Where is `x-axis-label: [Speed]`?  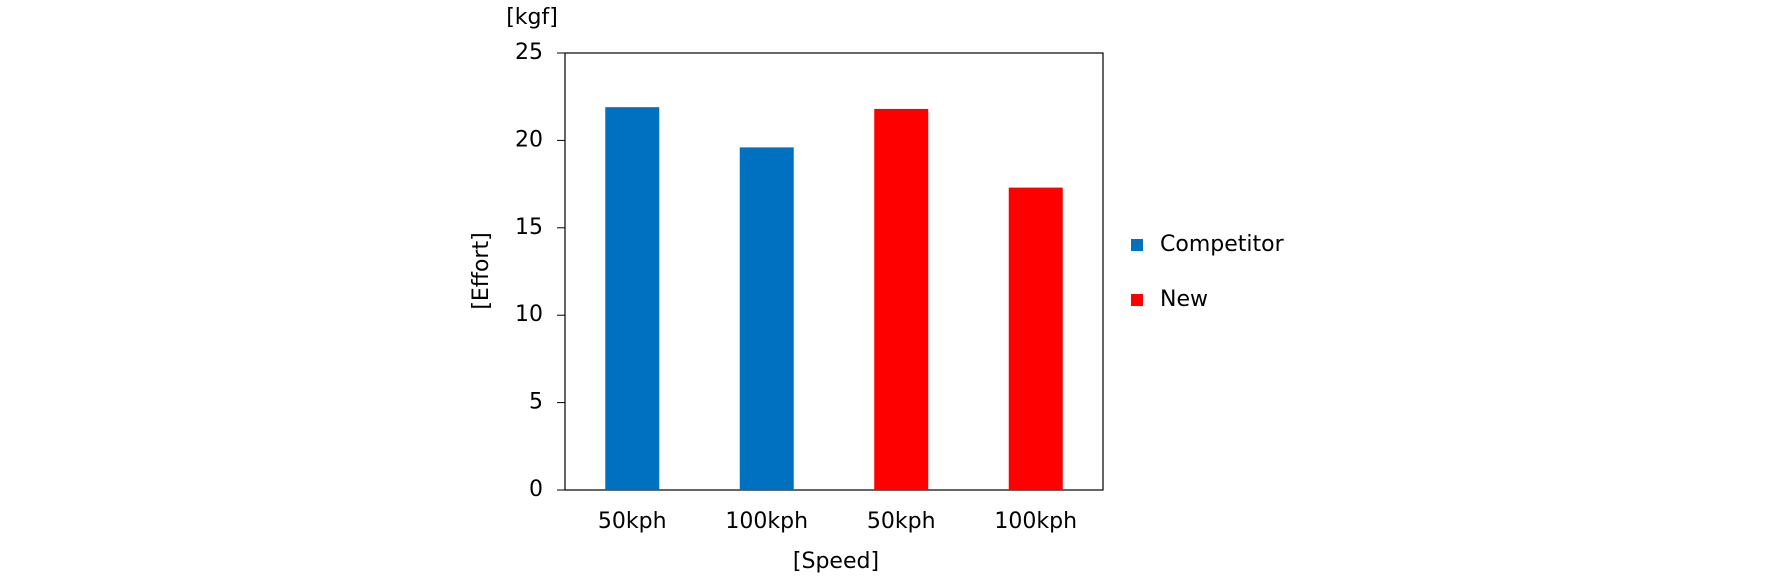
x-axis-label: [Speed] is located at coordinates (836, 561).